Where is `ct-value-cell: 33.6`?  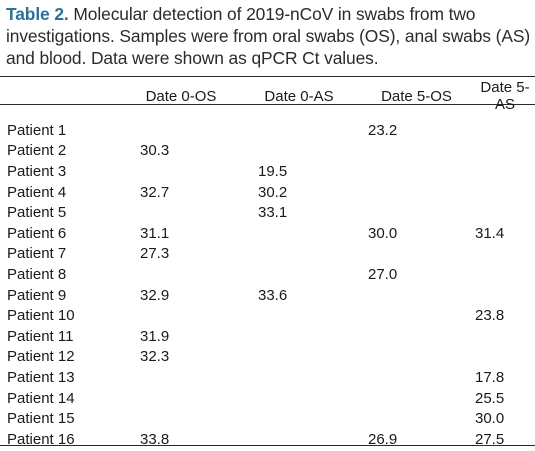 ct-value-cell: 33.6 is located at coordinates (273, 295).